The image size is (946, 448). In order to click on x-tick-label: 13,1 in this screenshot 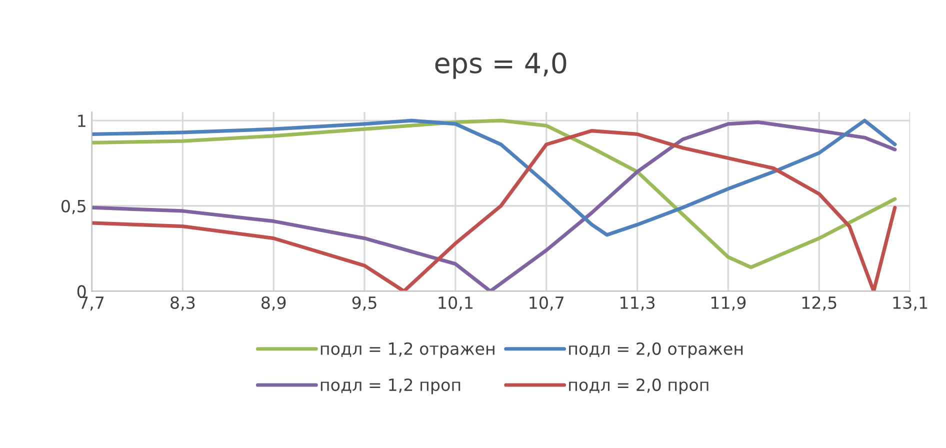, I will do `click(910, 303)`.